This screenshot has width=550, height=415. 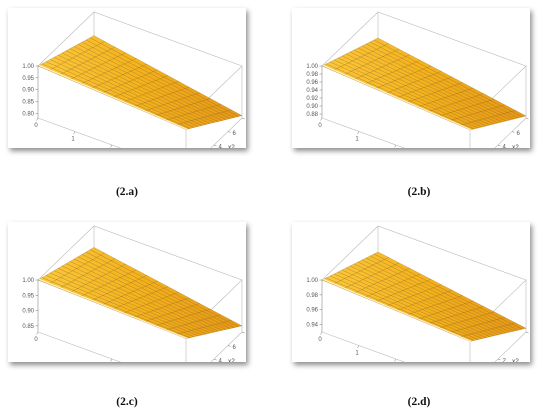 I want to click on surface-plot-2c: 1.000.950.900.850510x102468x2, so click(x=133, y=294).